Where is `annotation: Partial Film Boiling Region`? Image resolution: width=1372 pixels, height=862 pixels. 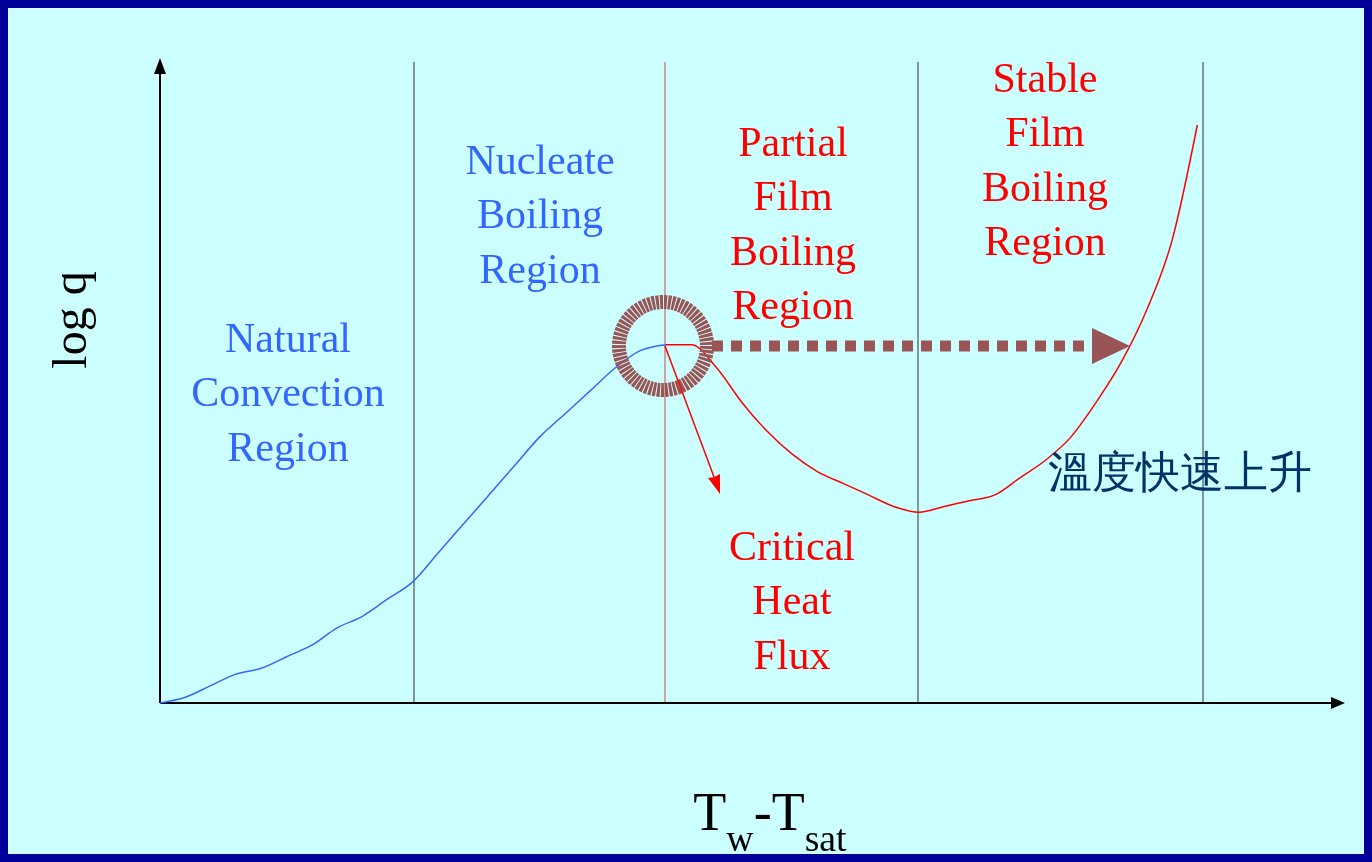 annotation: Partial Film Boiling Region is located at coordinates (793, 223).